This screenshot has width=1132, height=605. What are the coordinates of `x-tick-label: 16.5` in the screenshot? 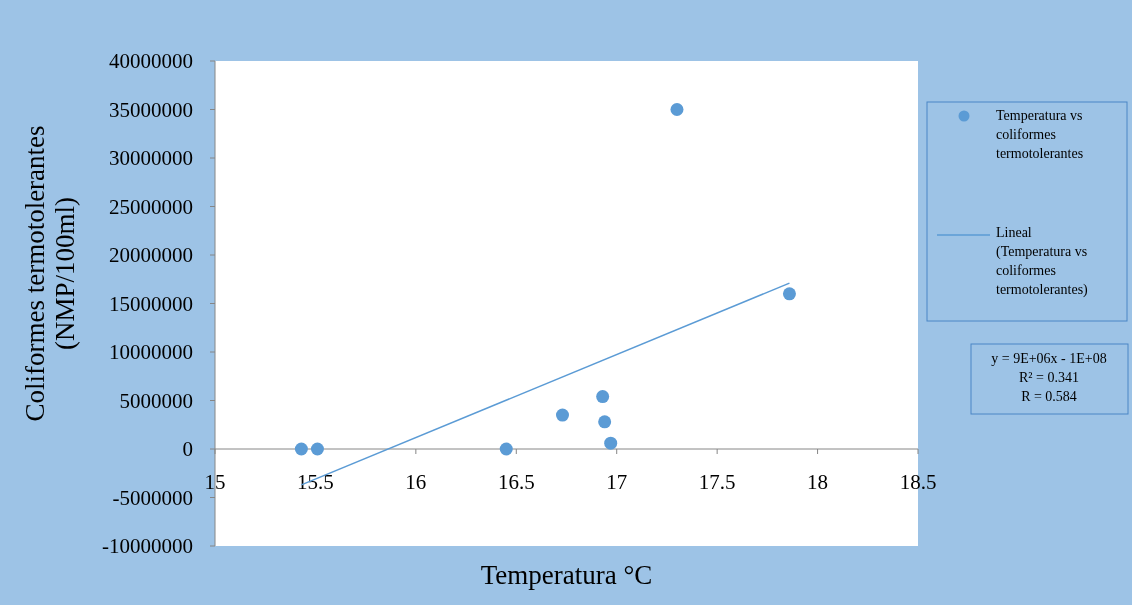 It's located at (516, 482).